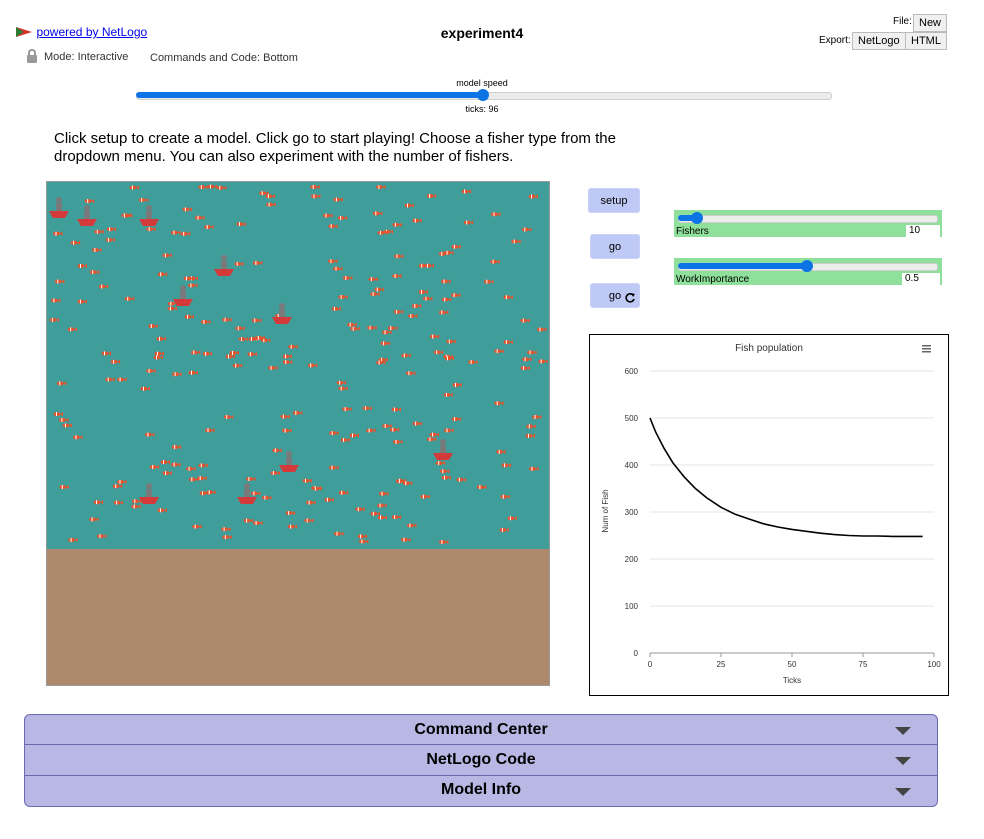 This screenshot has height=839, width=984. Describe the element at coordinates (614, 200) in the screenshot. I see `setup-button: setup` at that location.